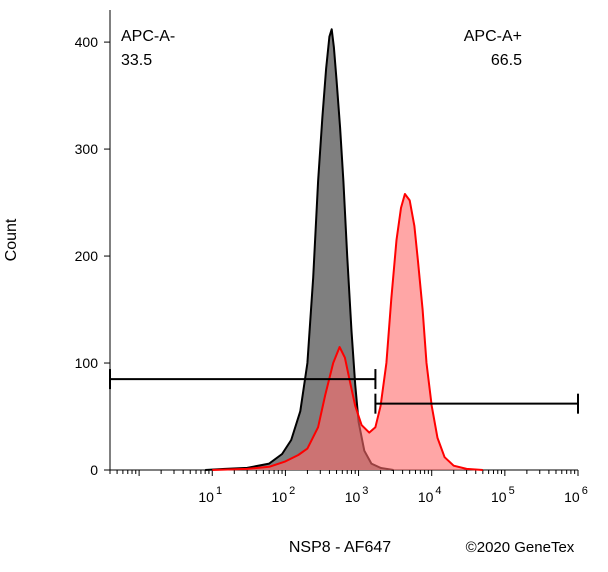  I want to click on y-tick-label: 200, so click(87, 256).